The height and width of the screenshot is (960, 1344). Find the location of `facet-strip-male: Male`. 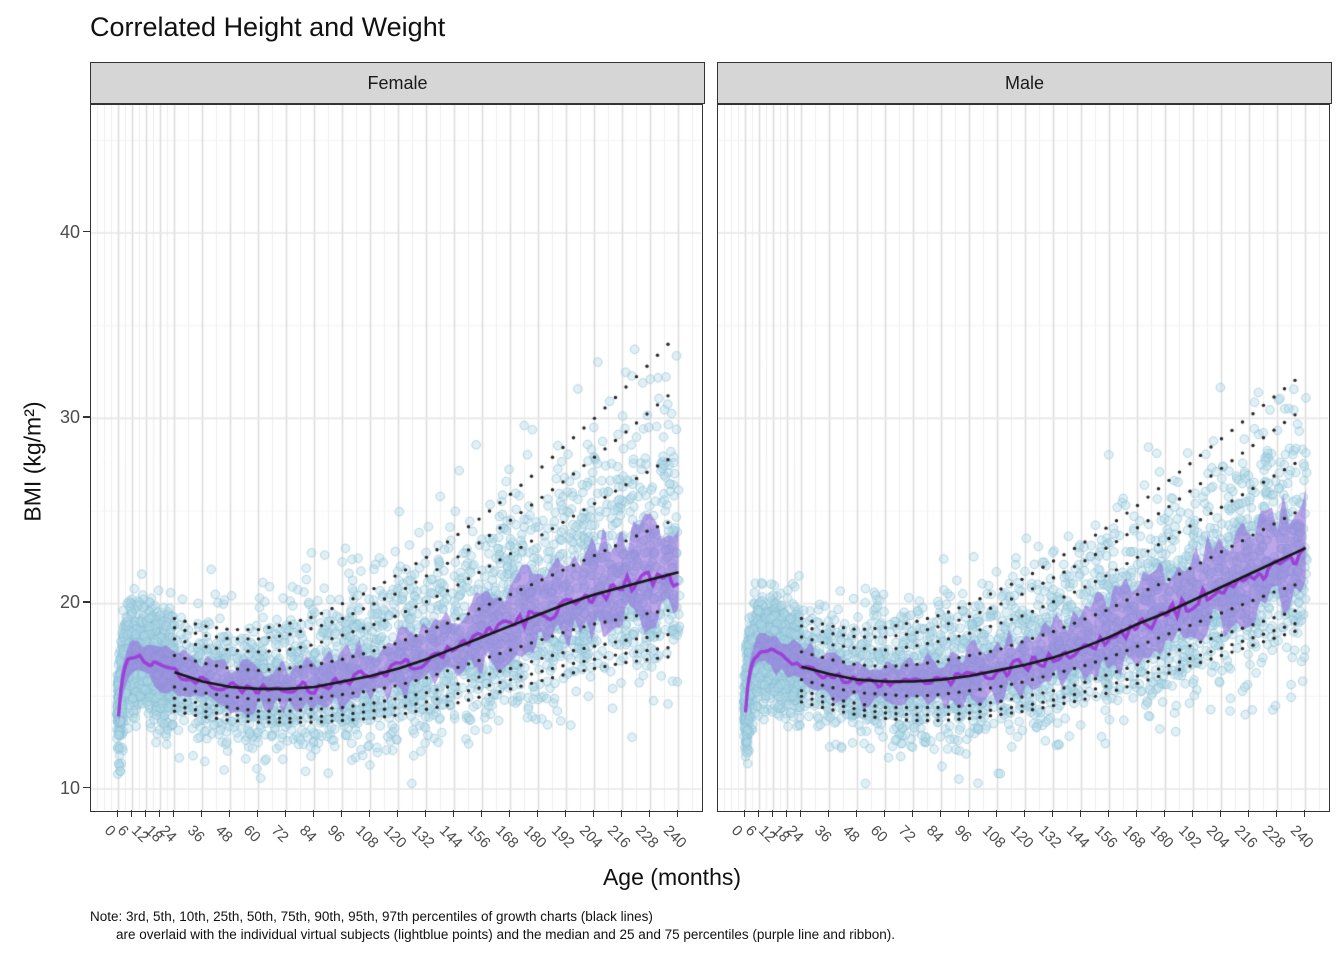

facet-strip-male: Male is located at coordinates (1024, 83).